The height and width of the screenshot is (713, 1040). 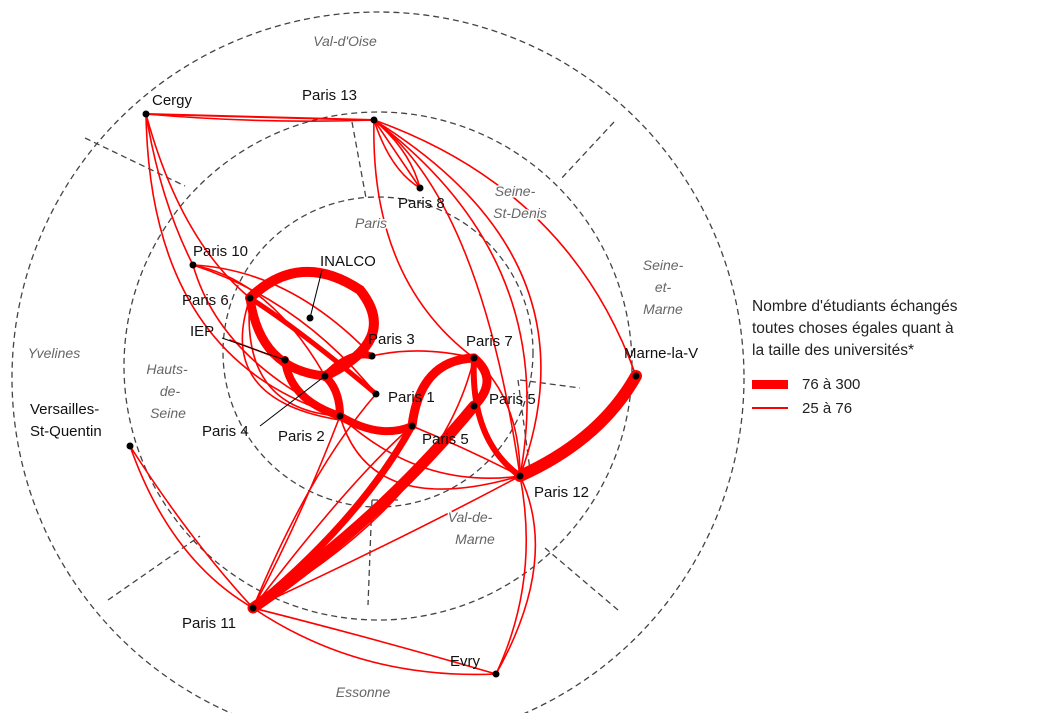 I want to click on leader-inalco, so click(x=316, y=294).